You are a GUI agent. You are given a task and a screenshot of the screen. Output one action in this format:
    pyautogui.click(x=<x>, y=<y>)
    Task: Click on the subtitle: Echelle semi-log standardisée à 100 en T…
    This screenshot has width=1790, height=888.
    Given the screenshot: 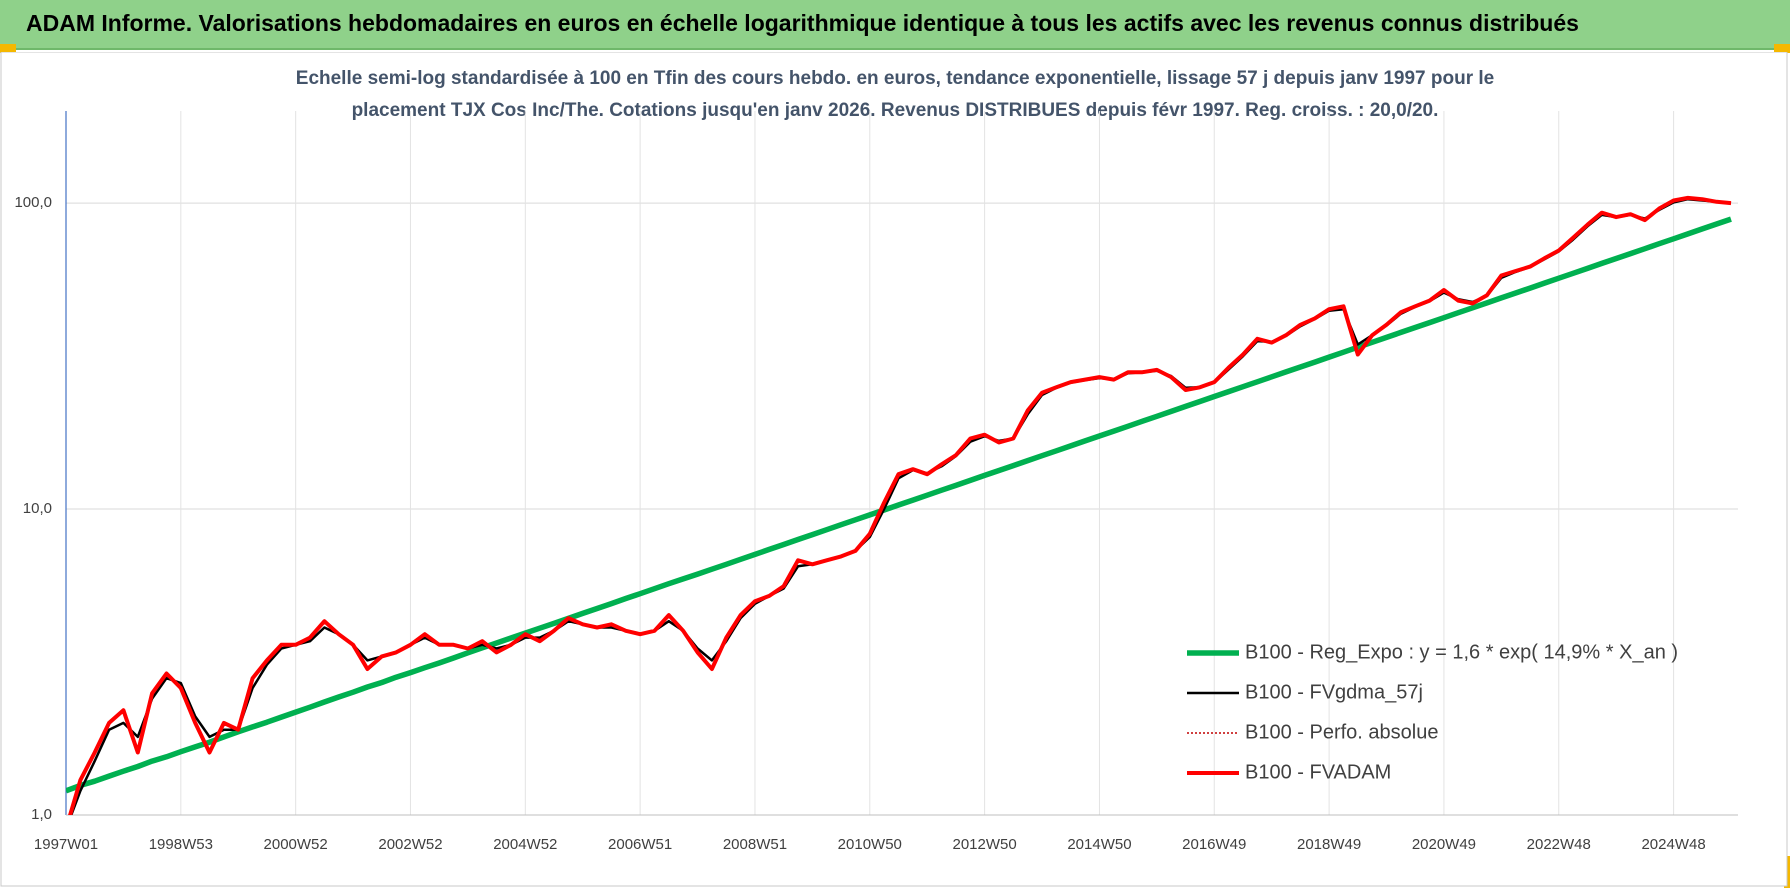 What is the action you would take?
    pyautogui.click(x=895, y=78)
    